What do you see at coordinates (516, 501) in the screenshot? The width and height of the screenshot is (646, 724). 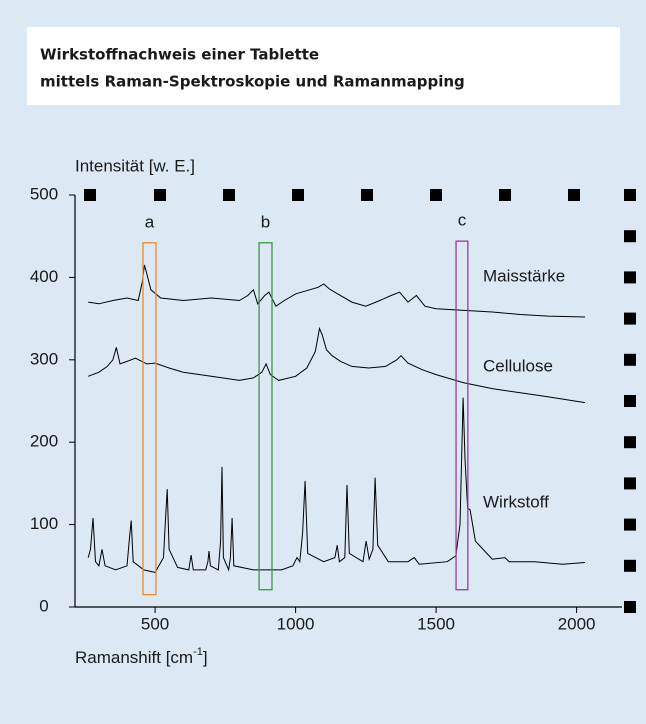 I see `series-label: Wirkstoff` at bounding box center [516, 501].